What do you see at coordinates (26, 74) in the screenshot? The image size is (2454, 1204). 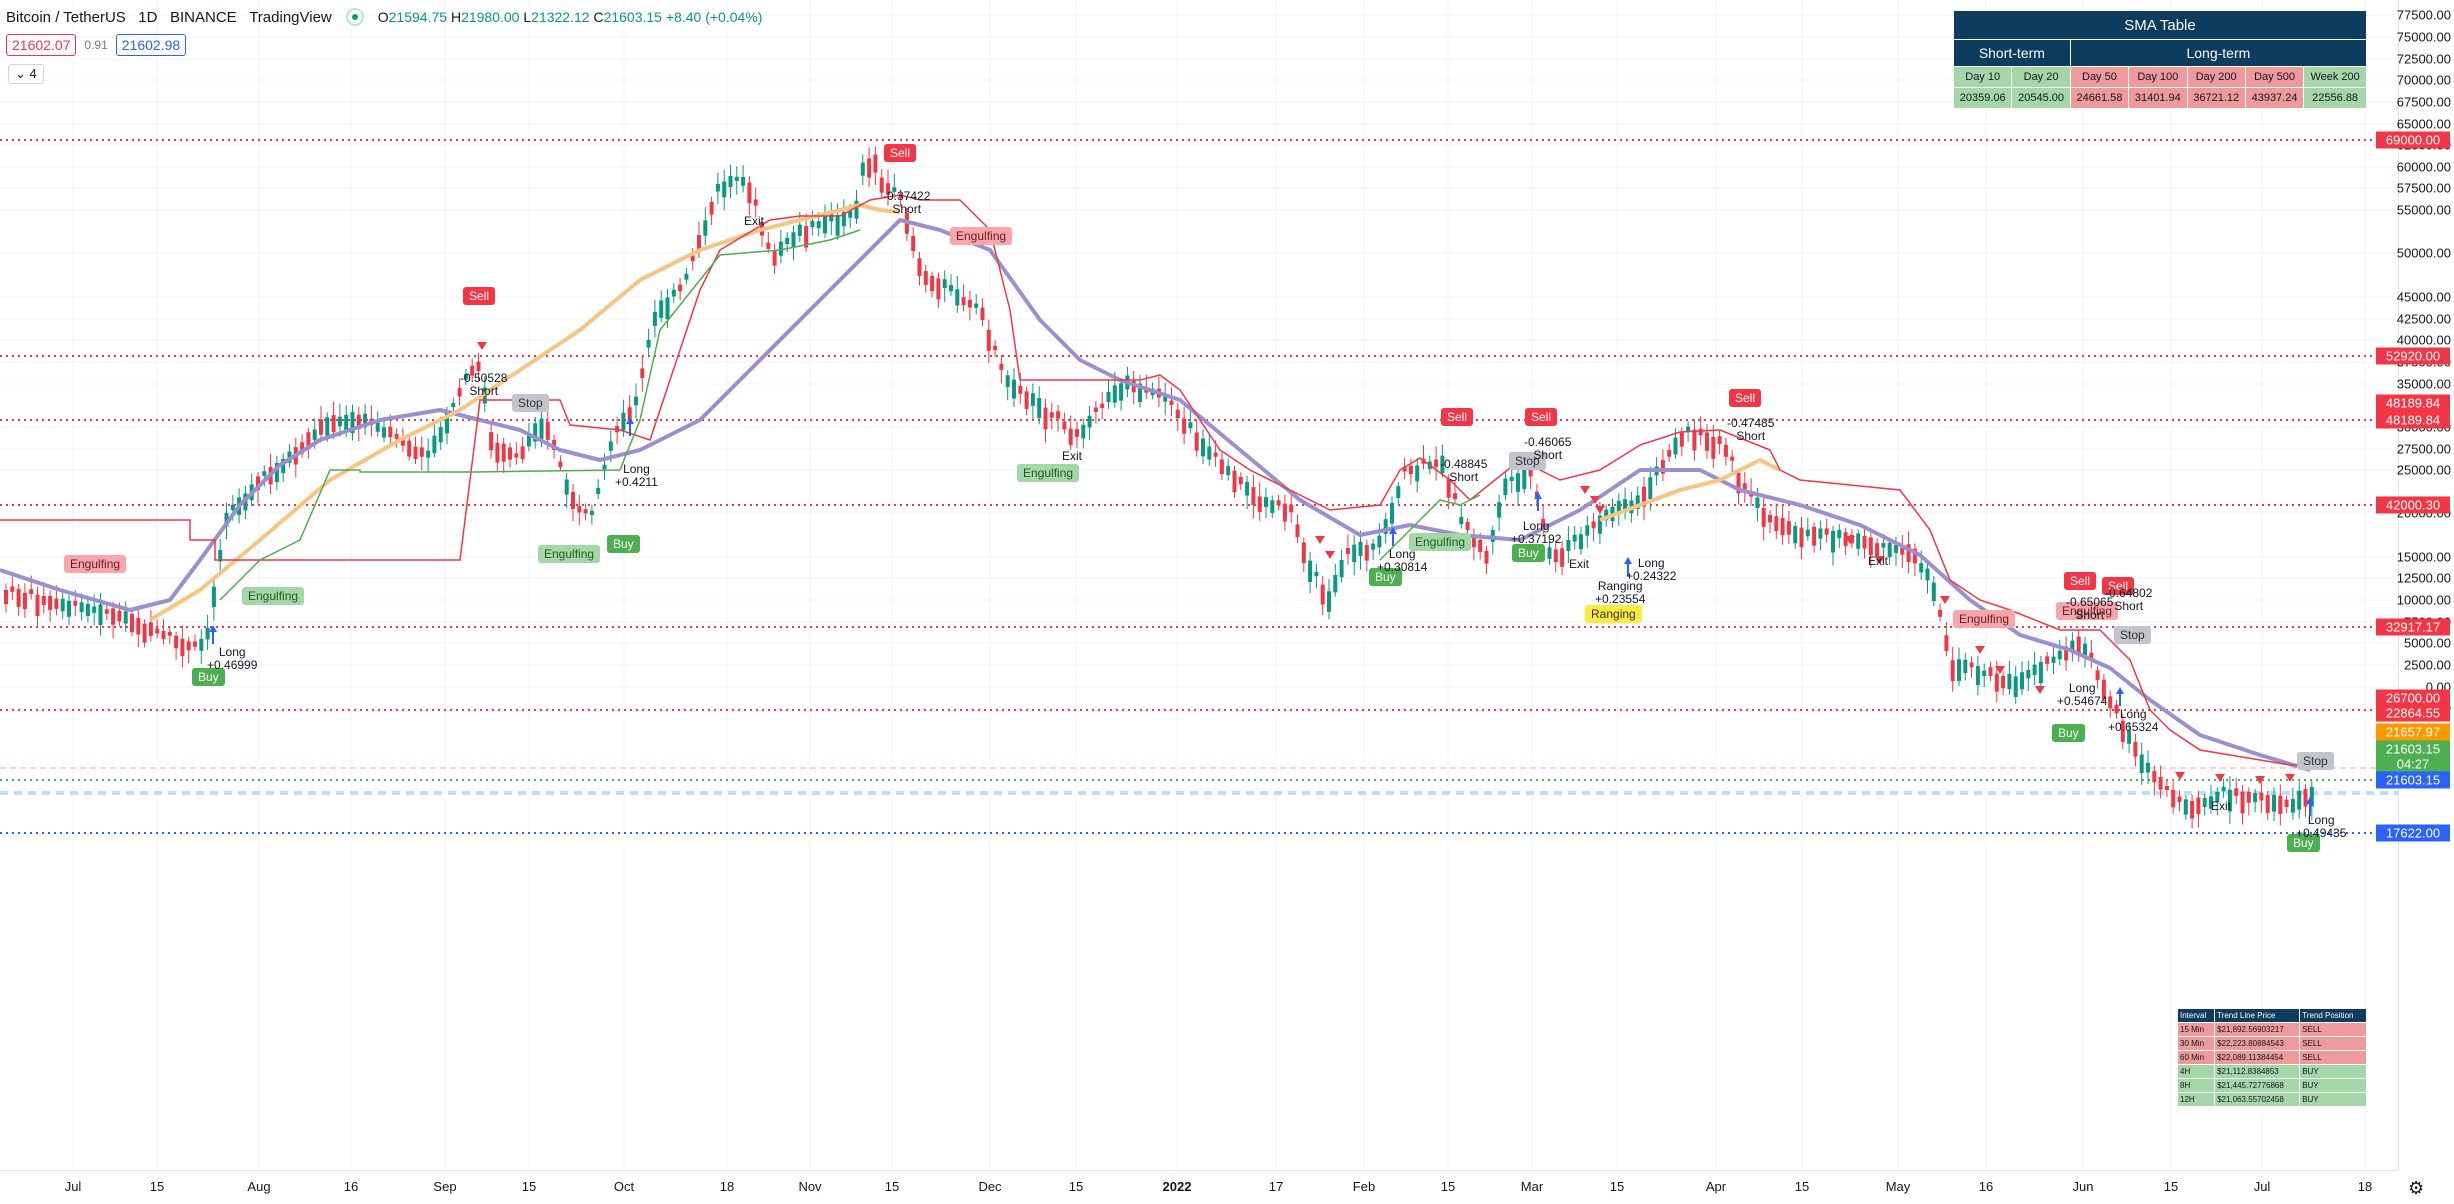 I see `indicators-toggle: ⌄ 4` at bounding box center [26, 74].